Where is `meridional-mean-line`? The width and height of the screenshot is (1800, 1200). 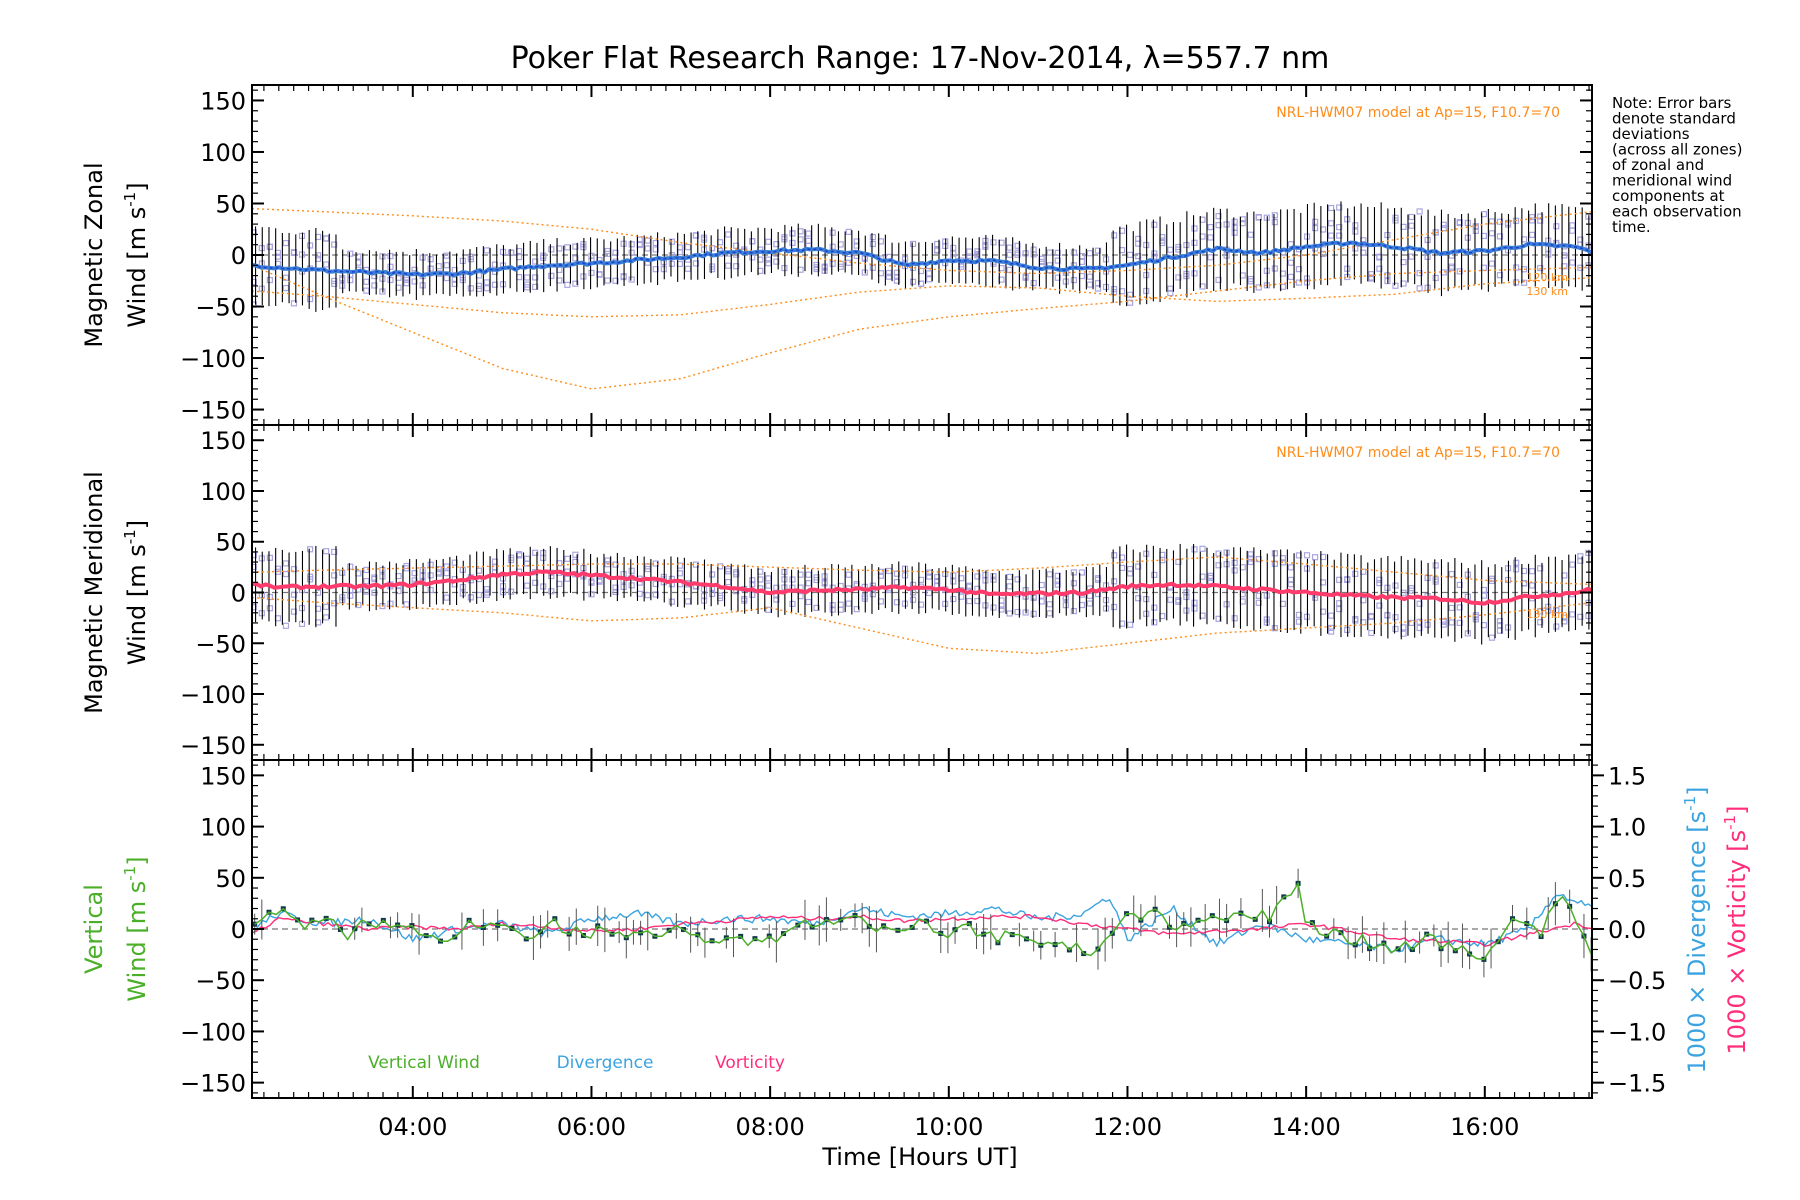 meridional-mean-line is located at coordinates (922, 587).